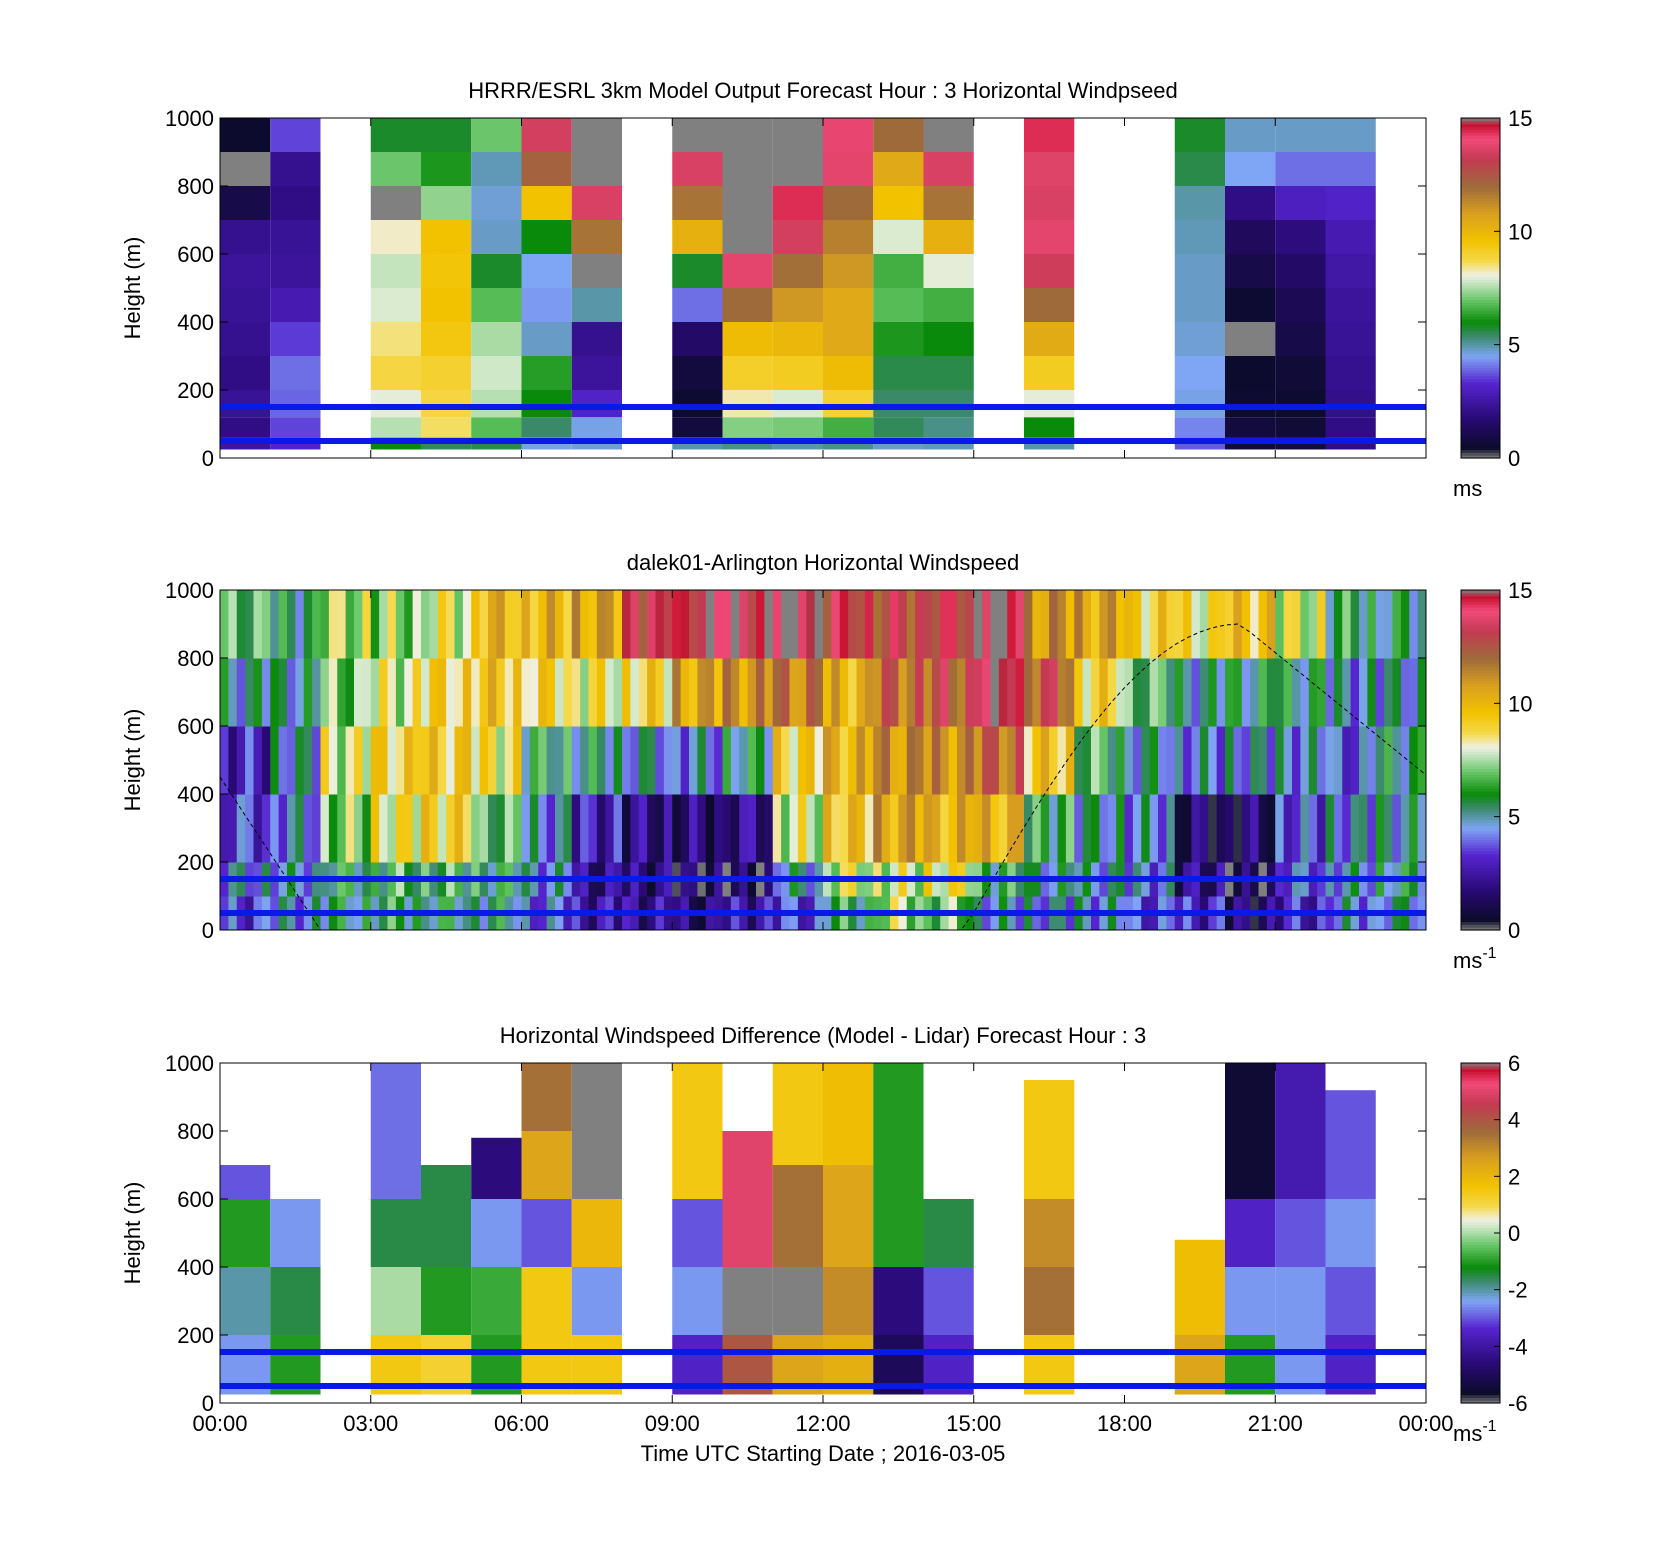 The width and height of the screenshot is (1680, 1561). Describe the element at coordinates (1475, 1432) in the screenshot. I see `colorbar-unit: ms-1` at that location.